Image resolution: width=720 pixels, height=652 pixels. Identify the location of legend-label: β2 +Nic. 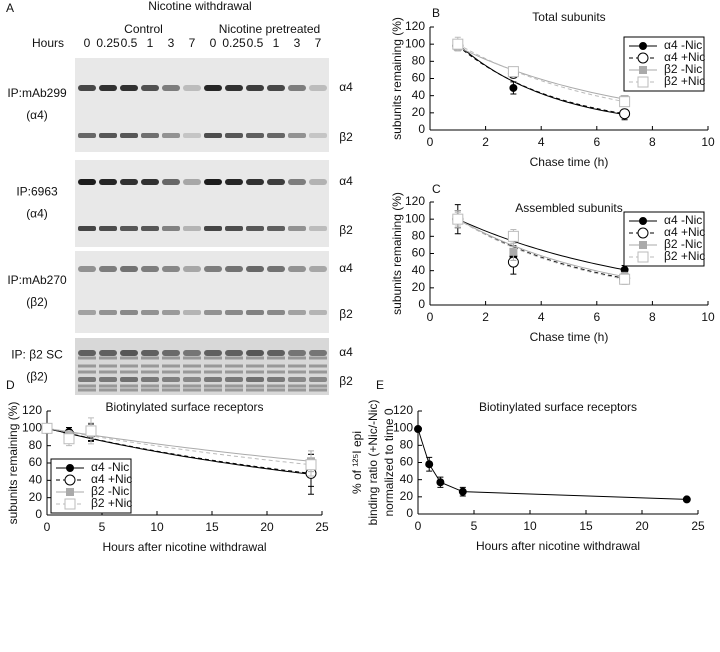
(684, 256).